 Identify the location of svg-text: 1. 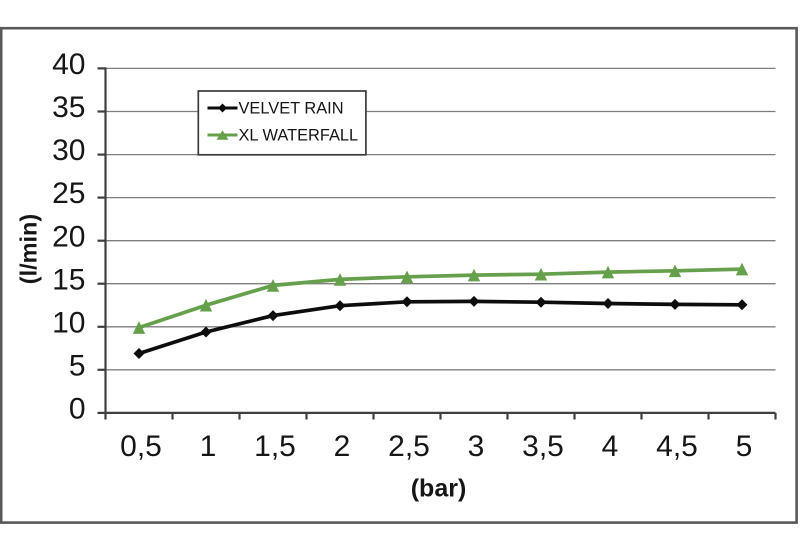
(208, 446).